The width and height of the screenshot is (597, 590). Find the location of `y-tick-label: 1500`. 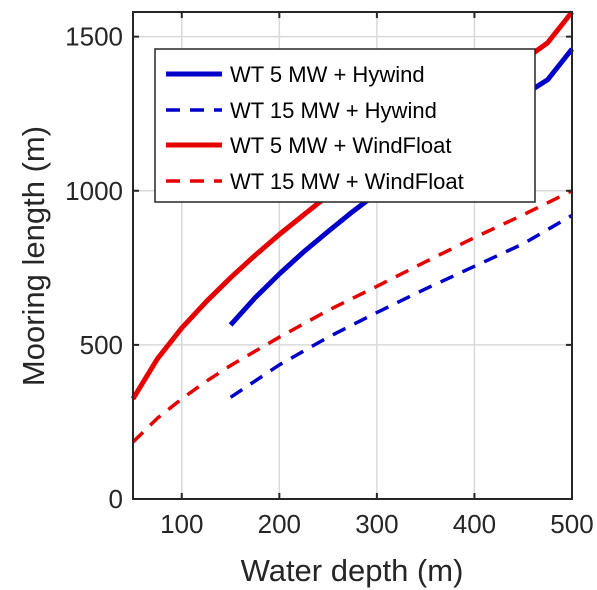

y-tick-label: 1500 is located at coordinates (94, 37).